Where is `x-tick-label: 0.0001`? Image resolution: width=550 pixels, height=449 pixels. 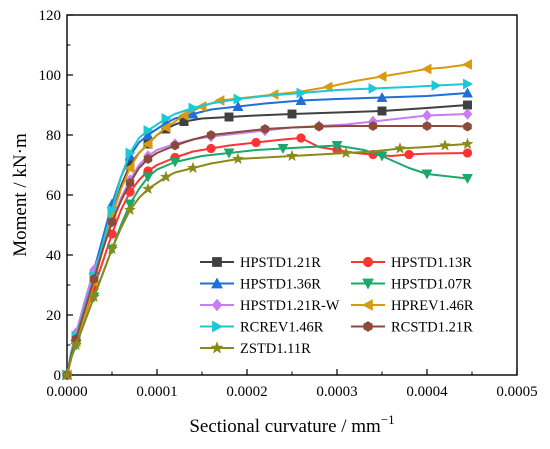
x-tick-label: 0.0001 is located at coordinates (156, 392).